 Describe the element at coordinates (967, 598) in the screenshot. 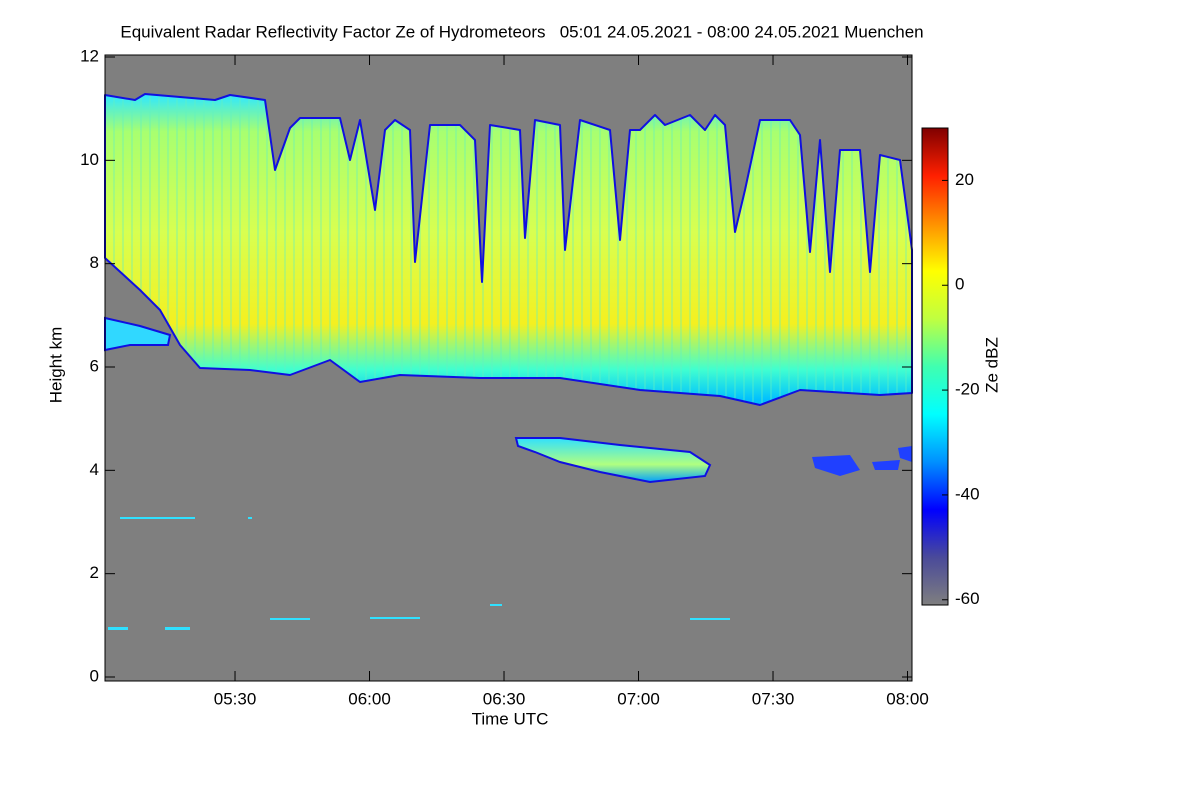

I see `colorbar-tick-label: -60` at that location.